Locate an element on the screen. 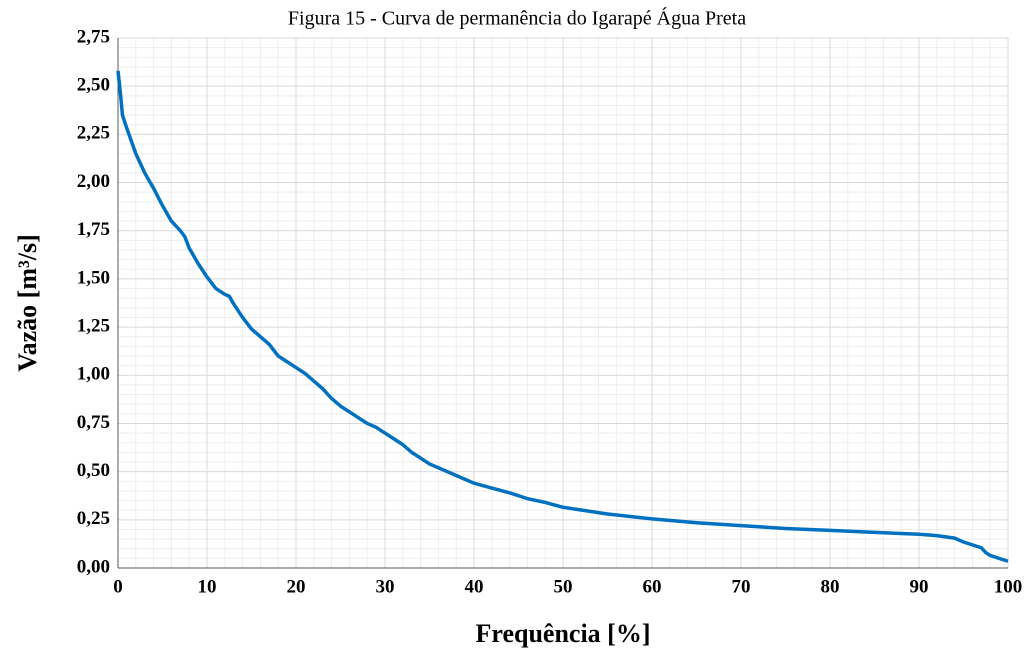 The height and width of the screenshot is (654, 1034). y-tick-label: 1,00 is located at coordinates (93, 374).